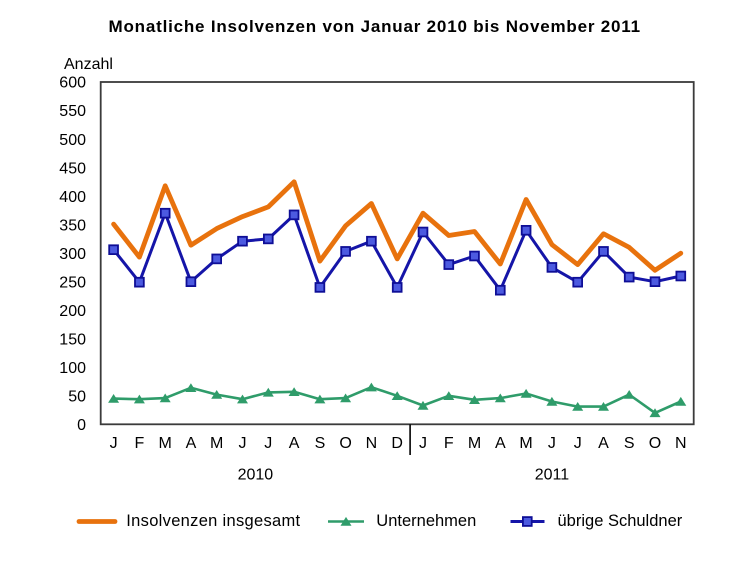  I want to click on svg-text: 300, so click(72, 254).